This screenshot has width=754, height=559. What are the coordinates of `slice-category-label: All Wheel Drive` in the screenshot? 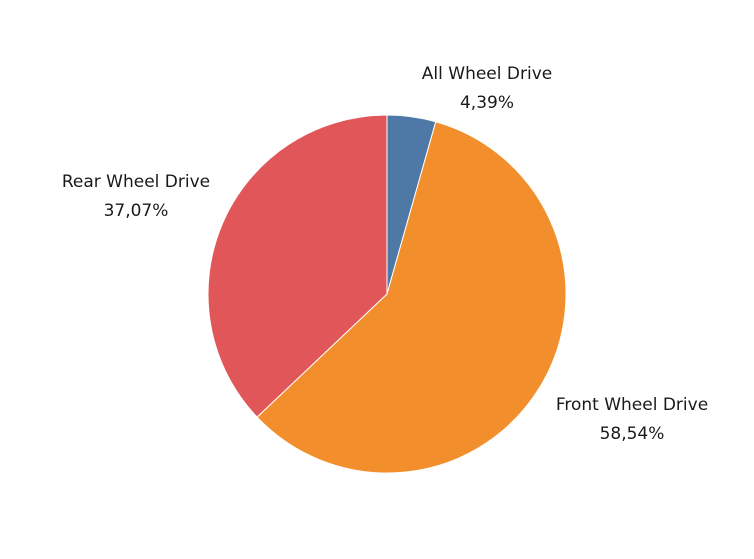 It's located at (487, 74).